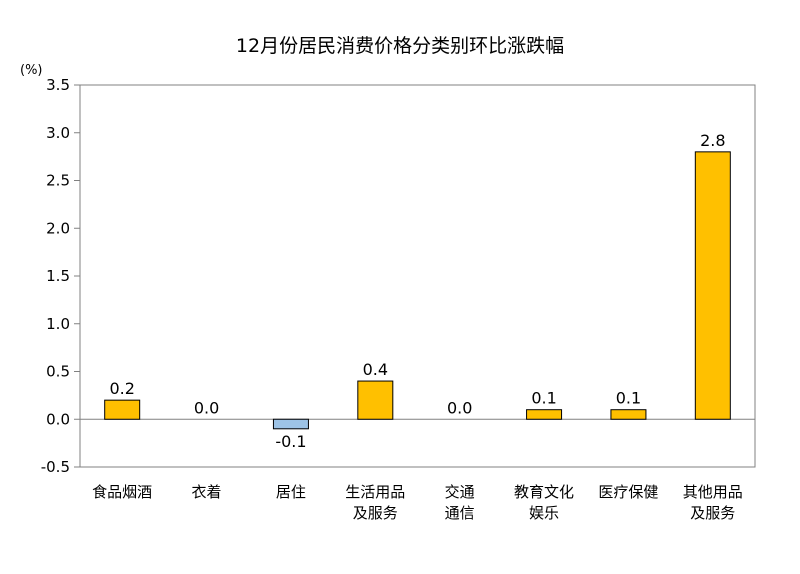 The width and height of the screenshot is (800, 574). What do you see at coordinates (460, 492) in the screenshot?
I see `category-label: 交通` at bounding box center [460, 492].